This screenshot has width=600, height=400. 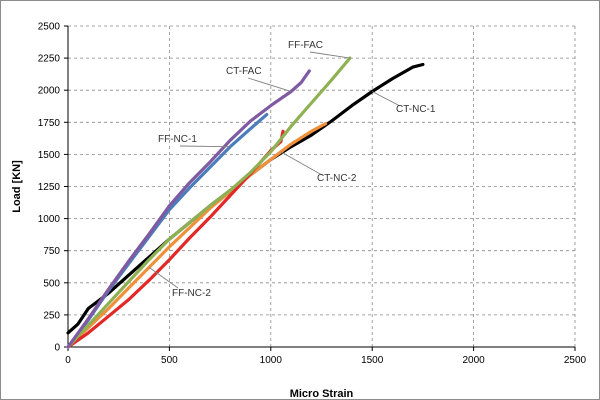 What do you see at coordinates (191, 293) in the screenshot?
I see `annotation-label-ff-nc-2: FF-NC-2` at bounding box center [191, 293].